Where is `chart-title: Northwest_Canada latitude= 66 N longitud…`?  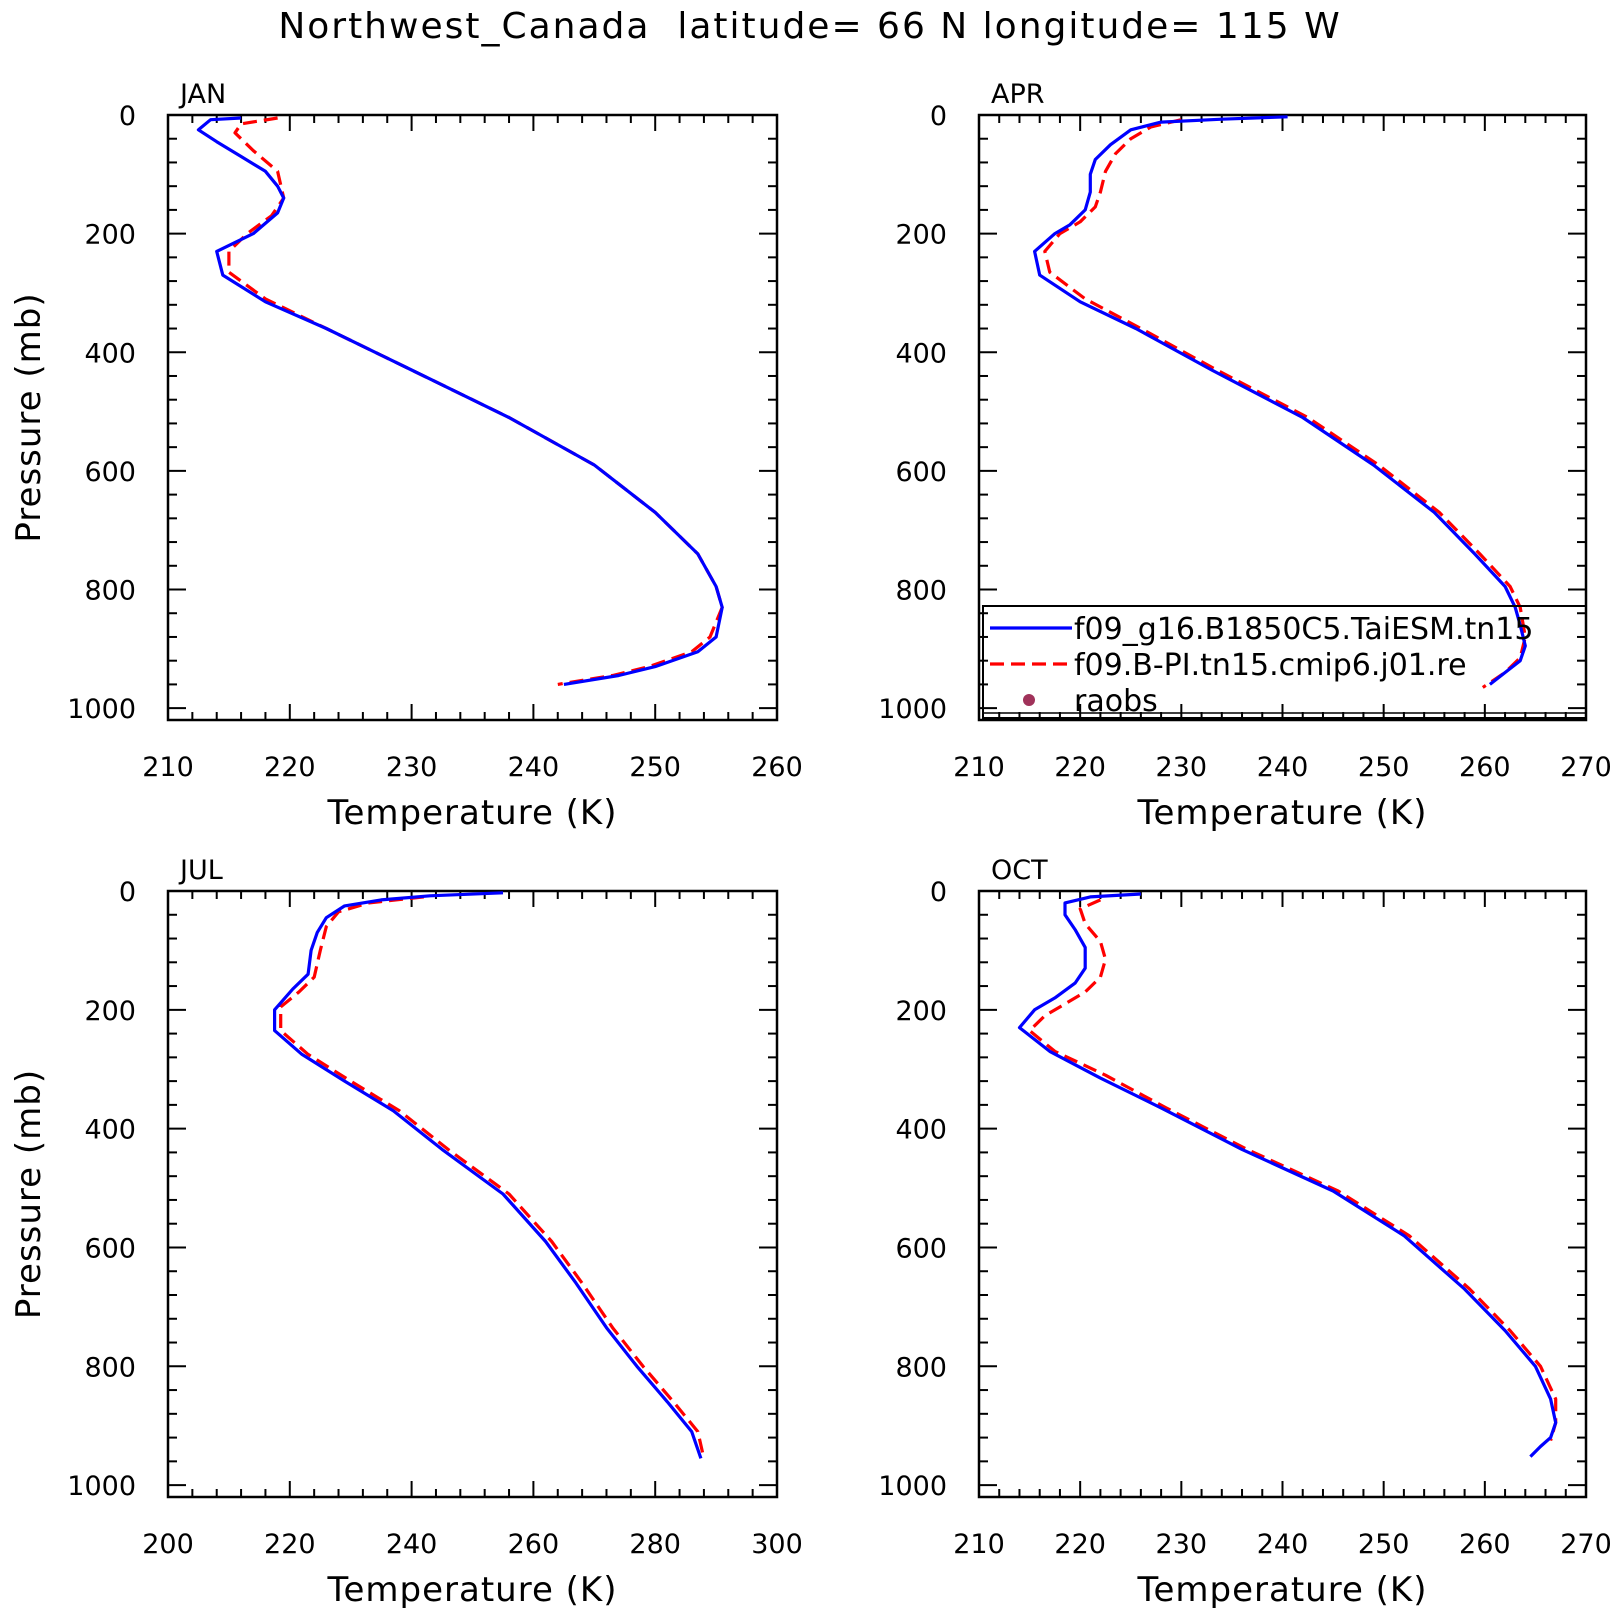
chart-title: Northwest_Canada latitude= 66 N longitud… is located at coordinates (810, 26).